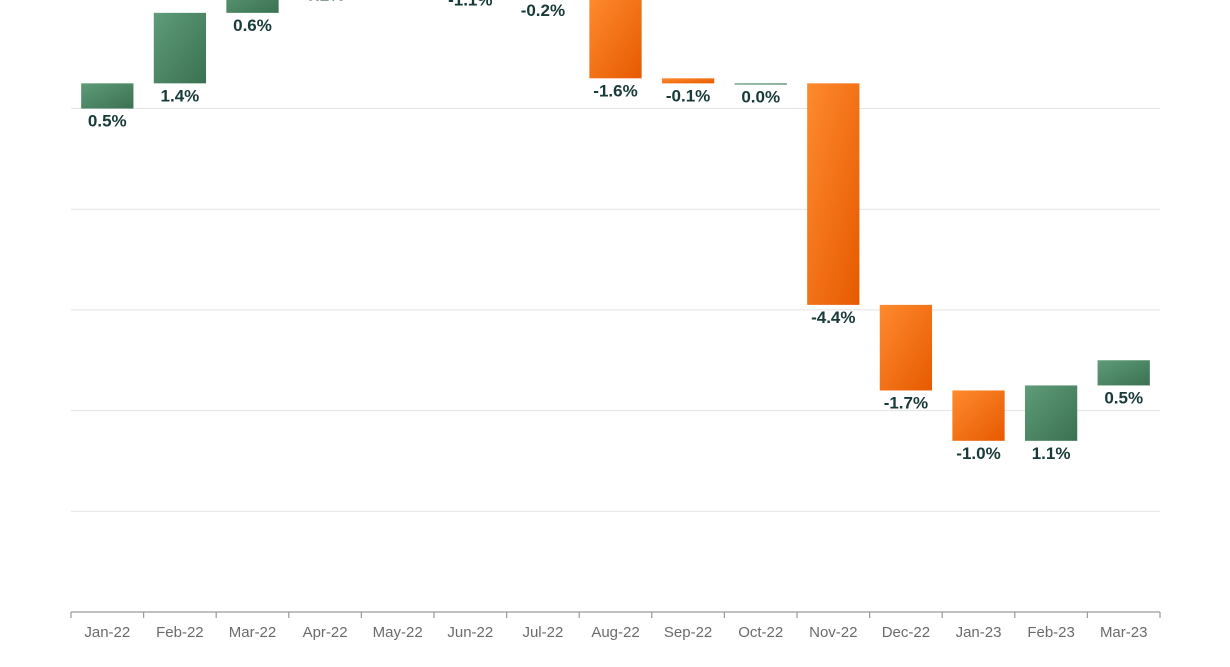 Image resolution: width=1230 pixels, height=667 pixels. Describe the element at coordinates (615, 90) in the screenshot. I see `data-label-aug-22: -1.6%` at that location.